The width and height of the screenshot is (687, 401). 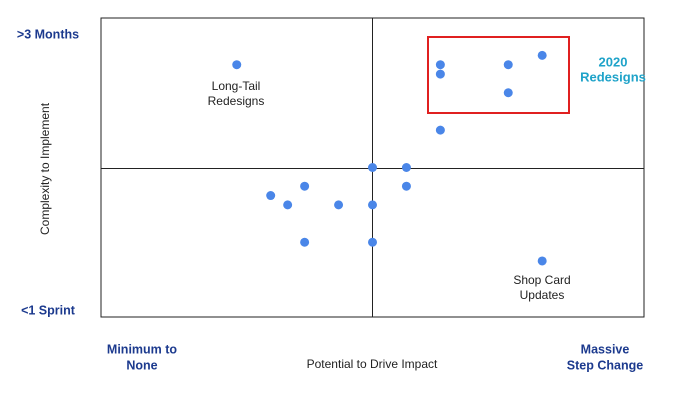 What do you see at coordinates (45, 168) in the screenshot?
I see `y-axis-title: Complexity to Implement` at bounding box center [45, 168].